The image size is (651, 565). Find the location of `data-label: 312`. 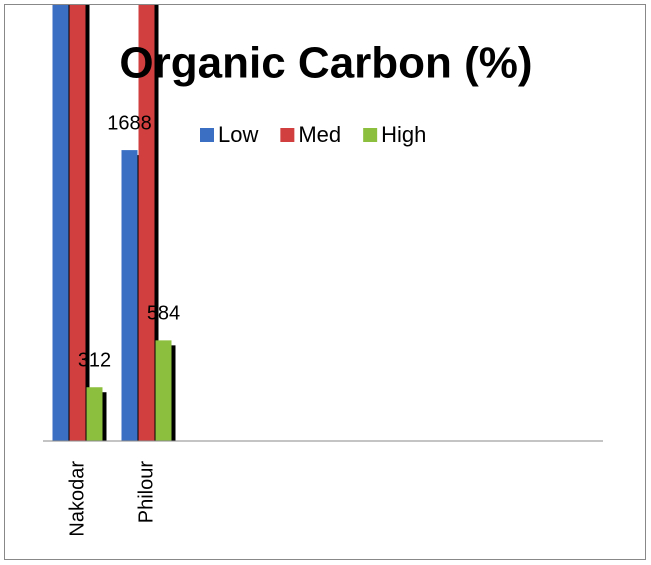

data-label: 312 is located at coordinates (94, 361).